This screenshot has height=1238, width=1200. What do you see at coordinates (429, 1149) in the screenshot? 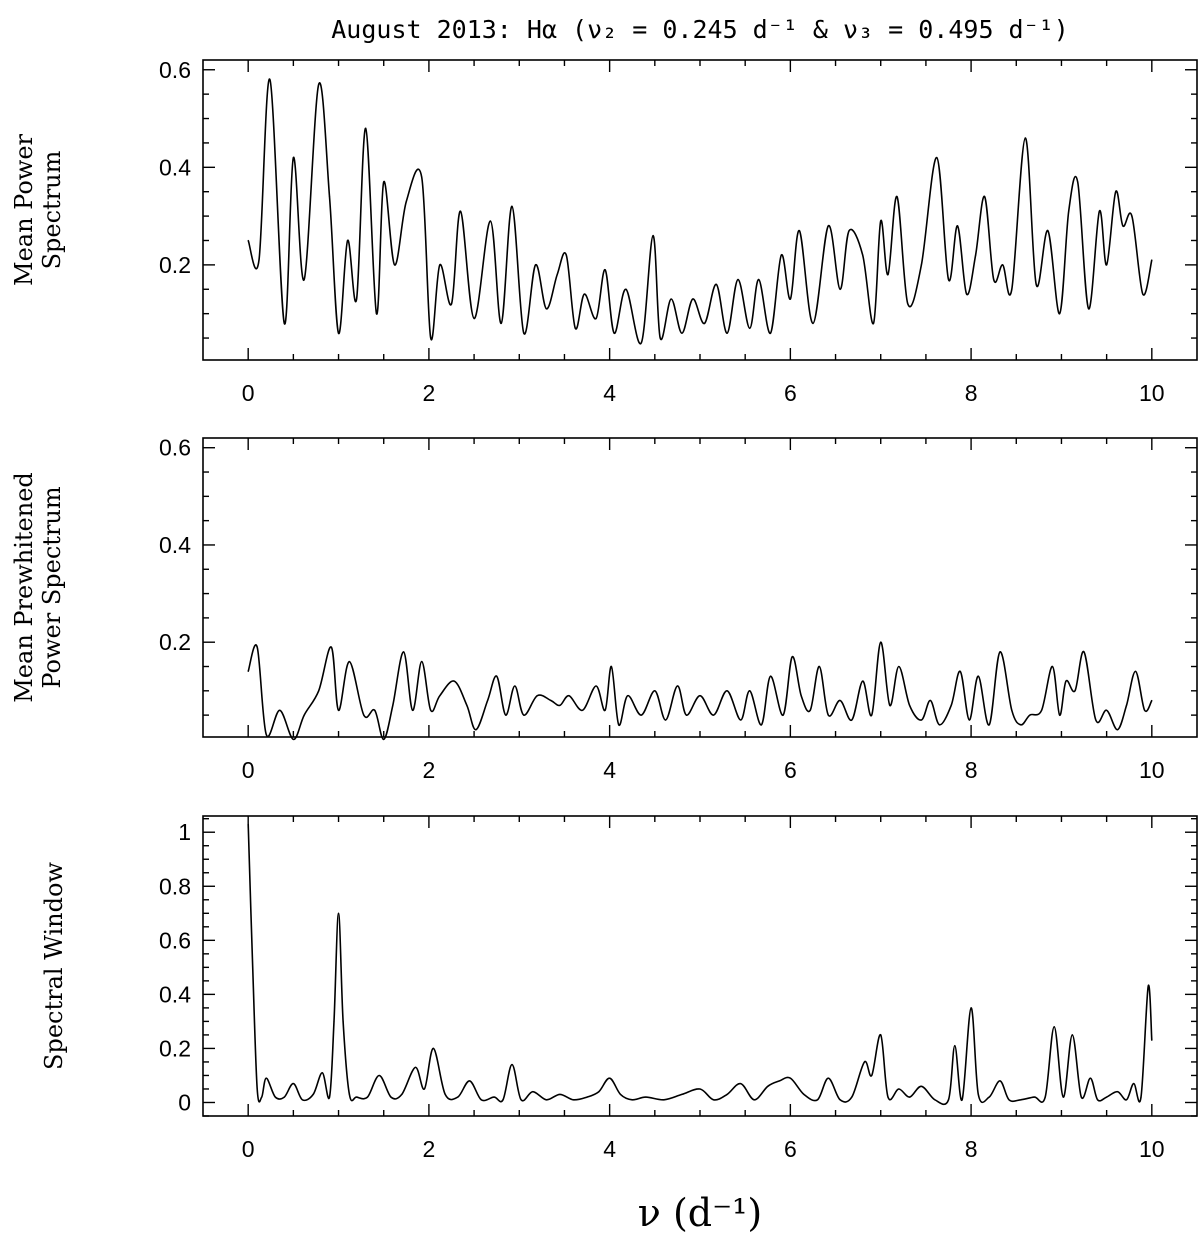
I see `x-tick-label: 2` at bounding box center [429, 1149].